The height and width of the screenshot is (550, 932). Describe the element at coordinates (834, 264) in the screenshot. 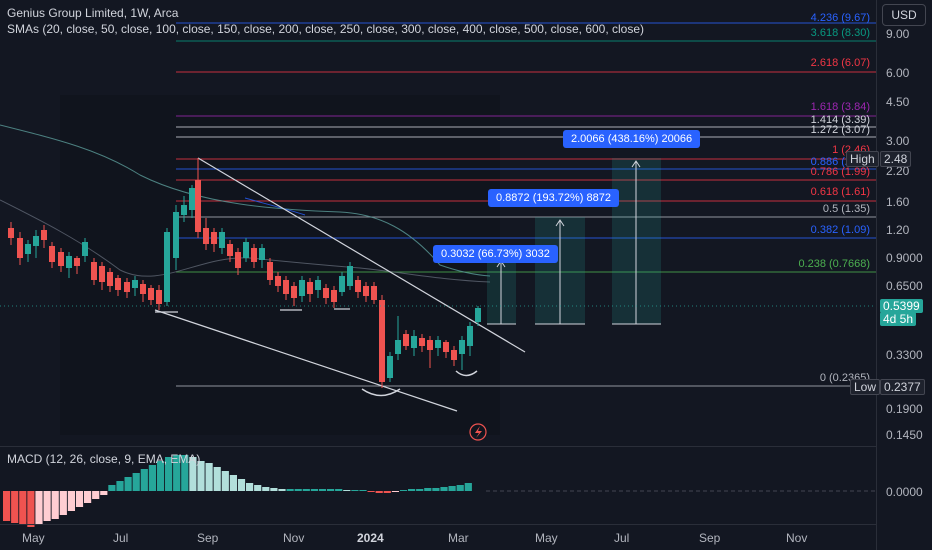

I see `fib-level-label: 0.238 (0.7668)` at that location.